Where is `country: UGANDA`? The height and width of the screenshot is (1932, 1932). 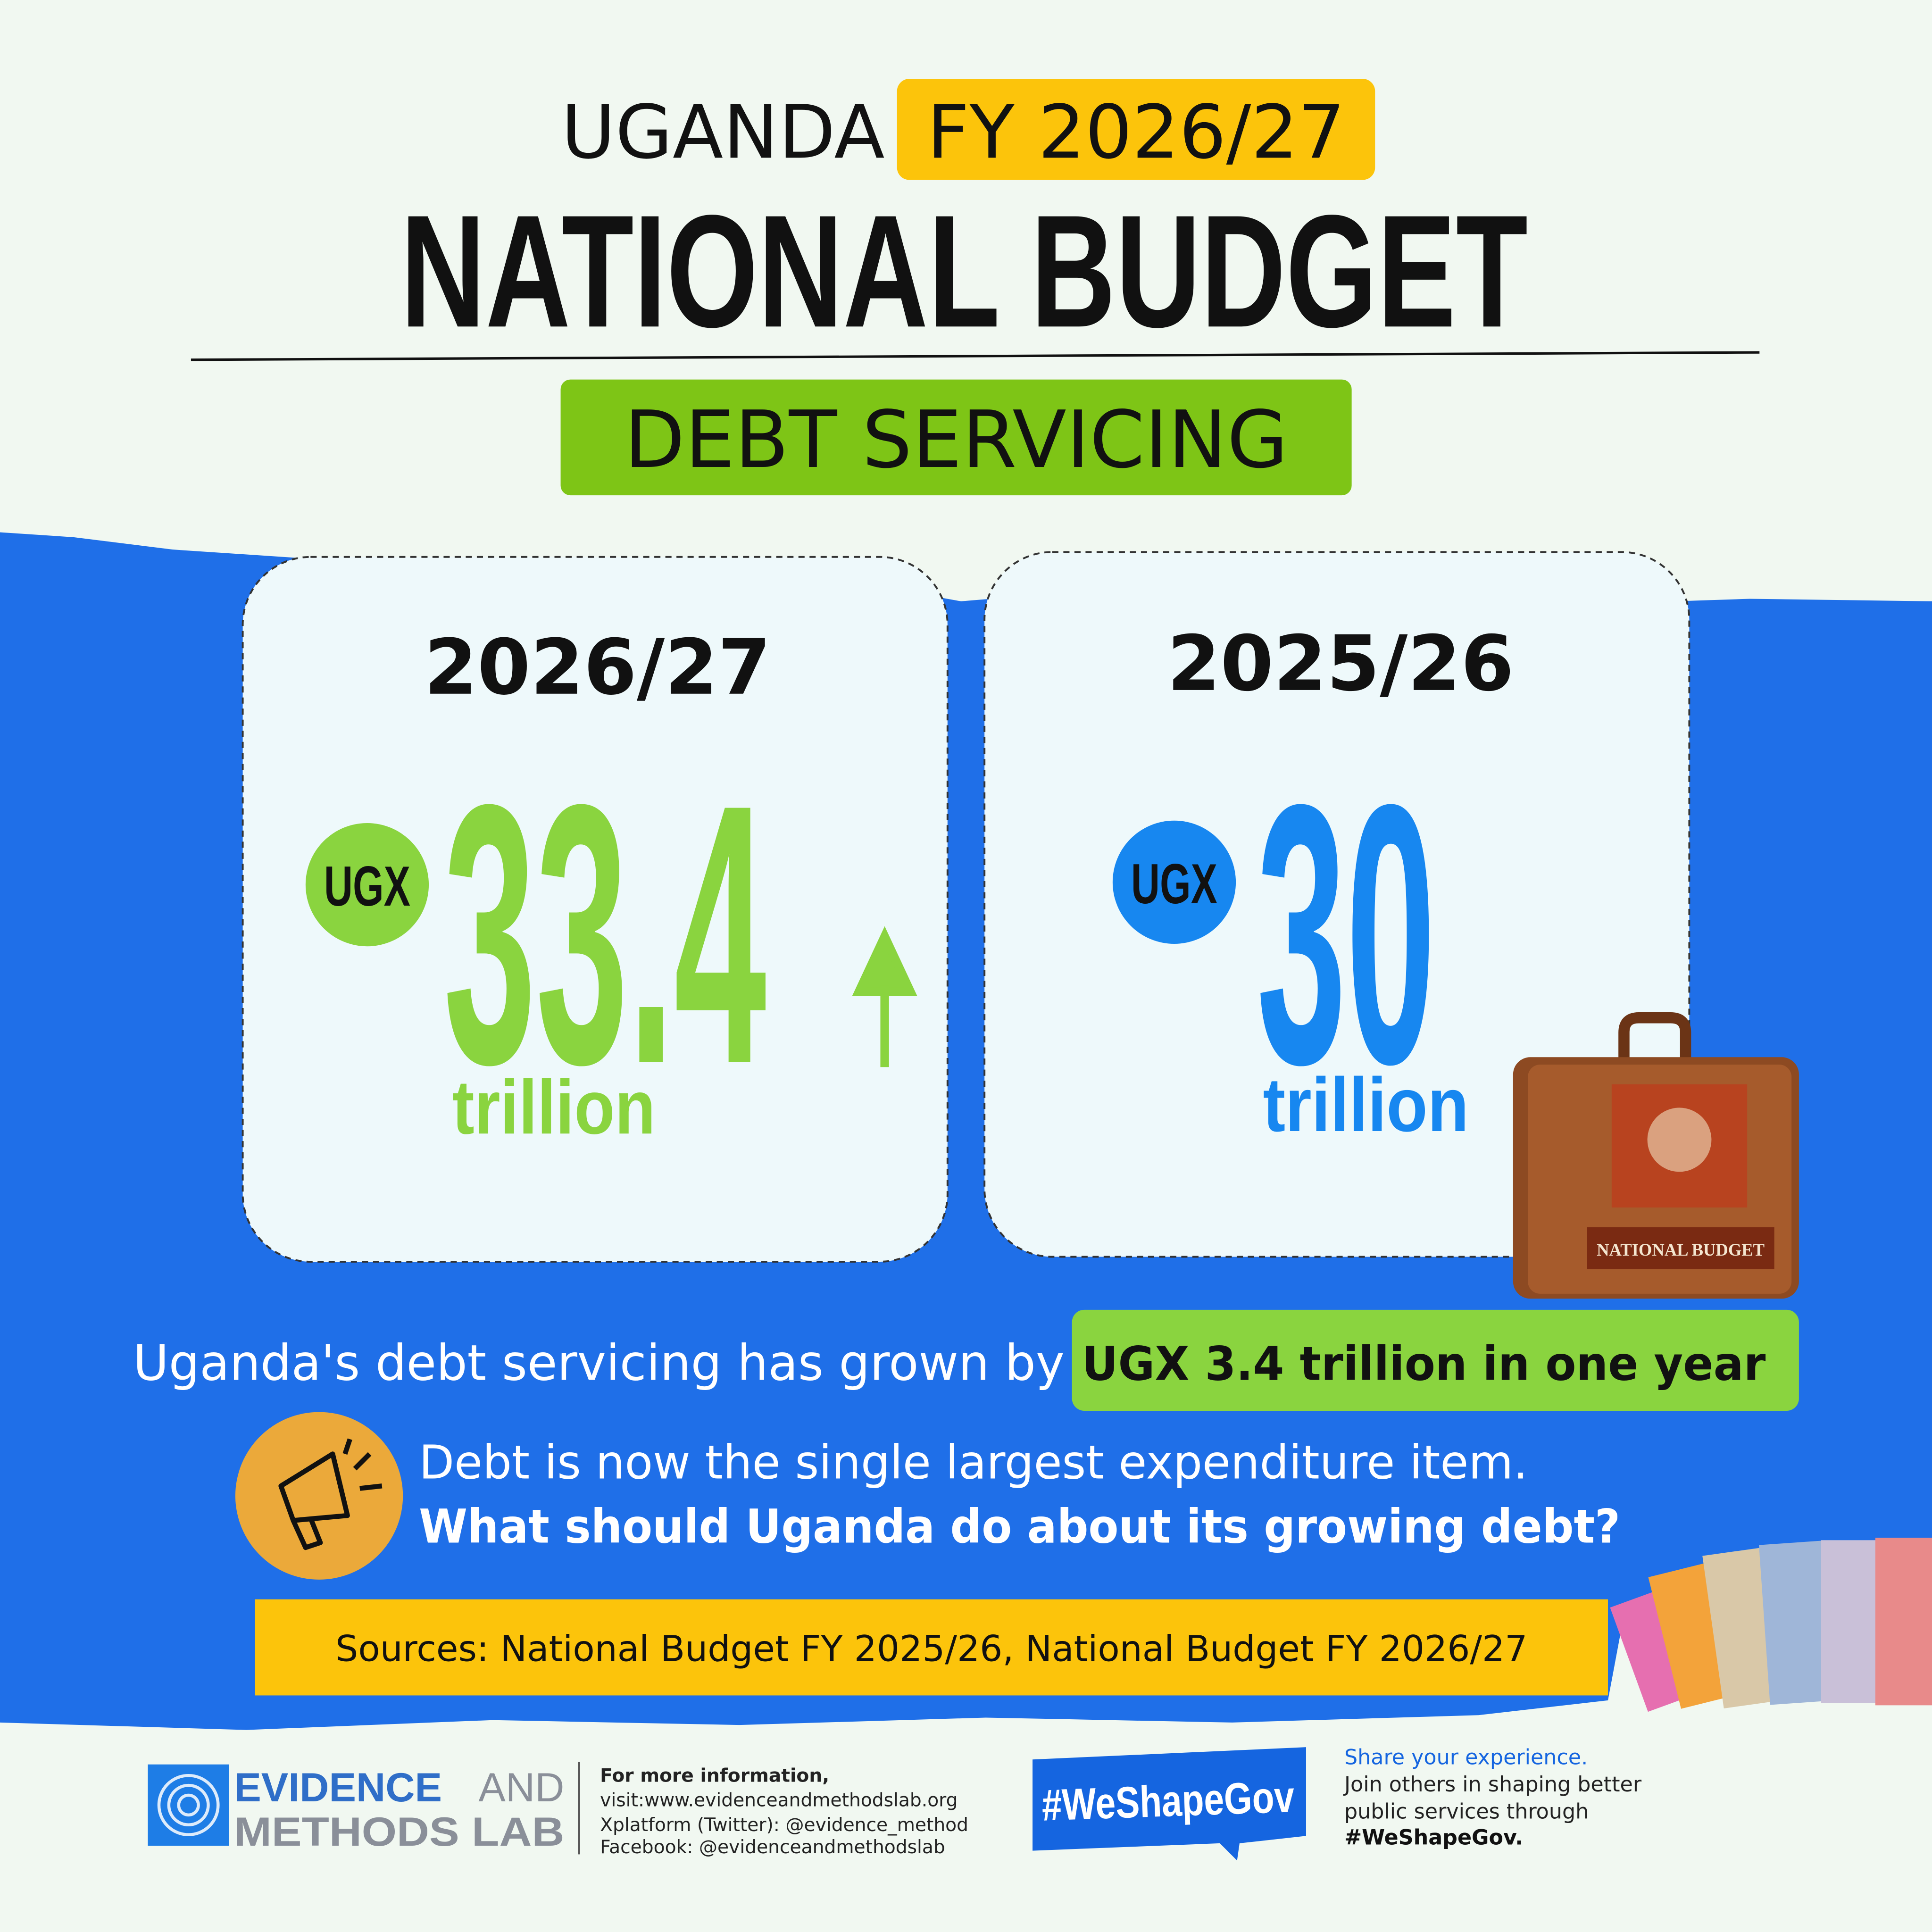
country: UGANDA is located at coordinates (723, 132).